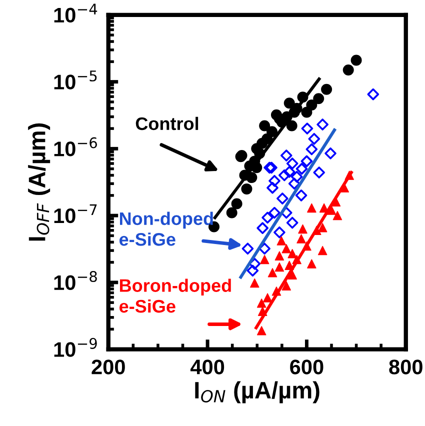  What do you see at coordinates (405, 367) in the screenshot?
I see `x-tick-label: 800` at bounding box center [405, 367].